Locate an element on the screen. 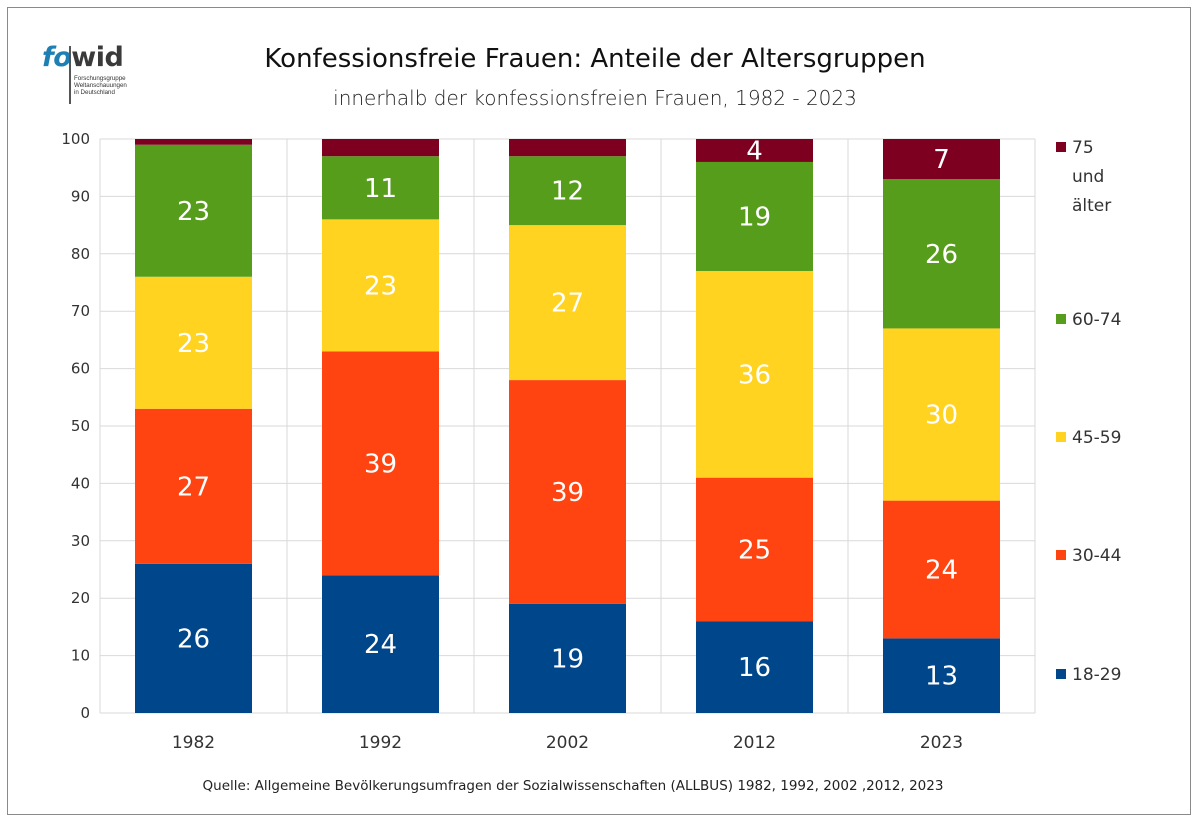 The width and height of the screenshot is (1200, 824). y-tick-label: 0 is located at coordinates (85, 713).